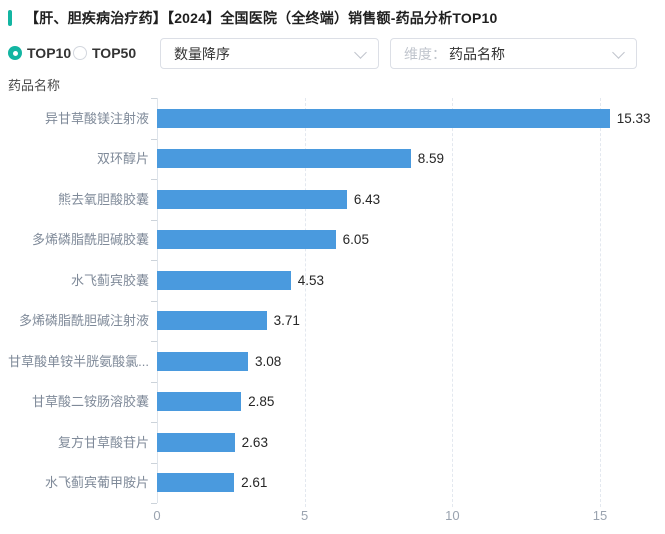  What do you see at coordinates (600, 515) in the screenshot?
I see `x-tick-label: 15` at bounding box center [600, 515].